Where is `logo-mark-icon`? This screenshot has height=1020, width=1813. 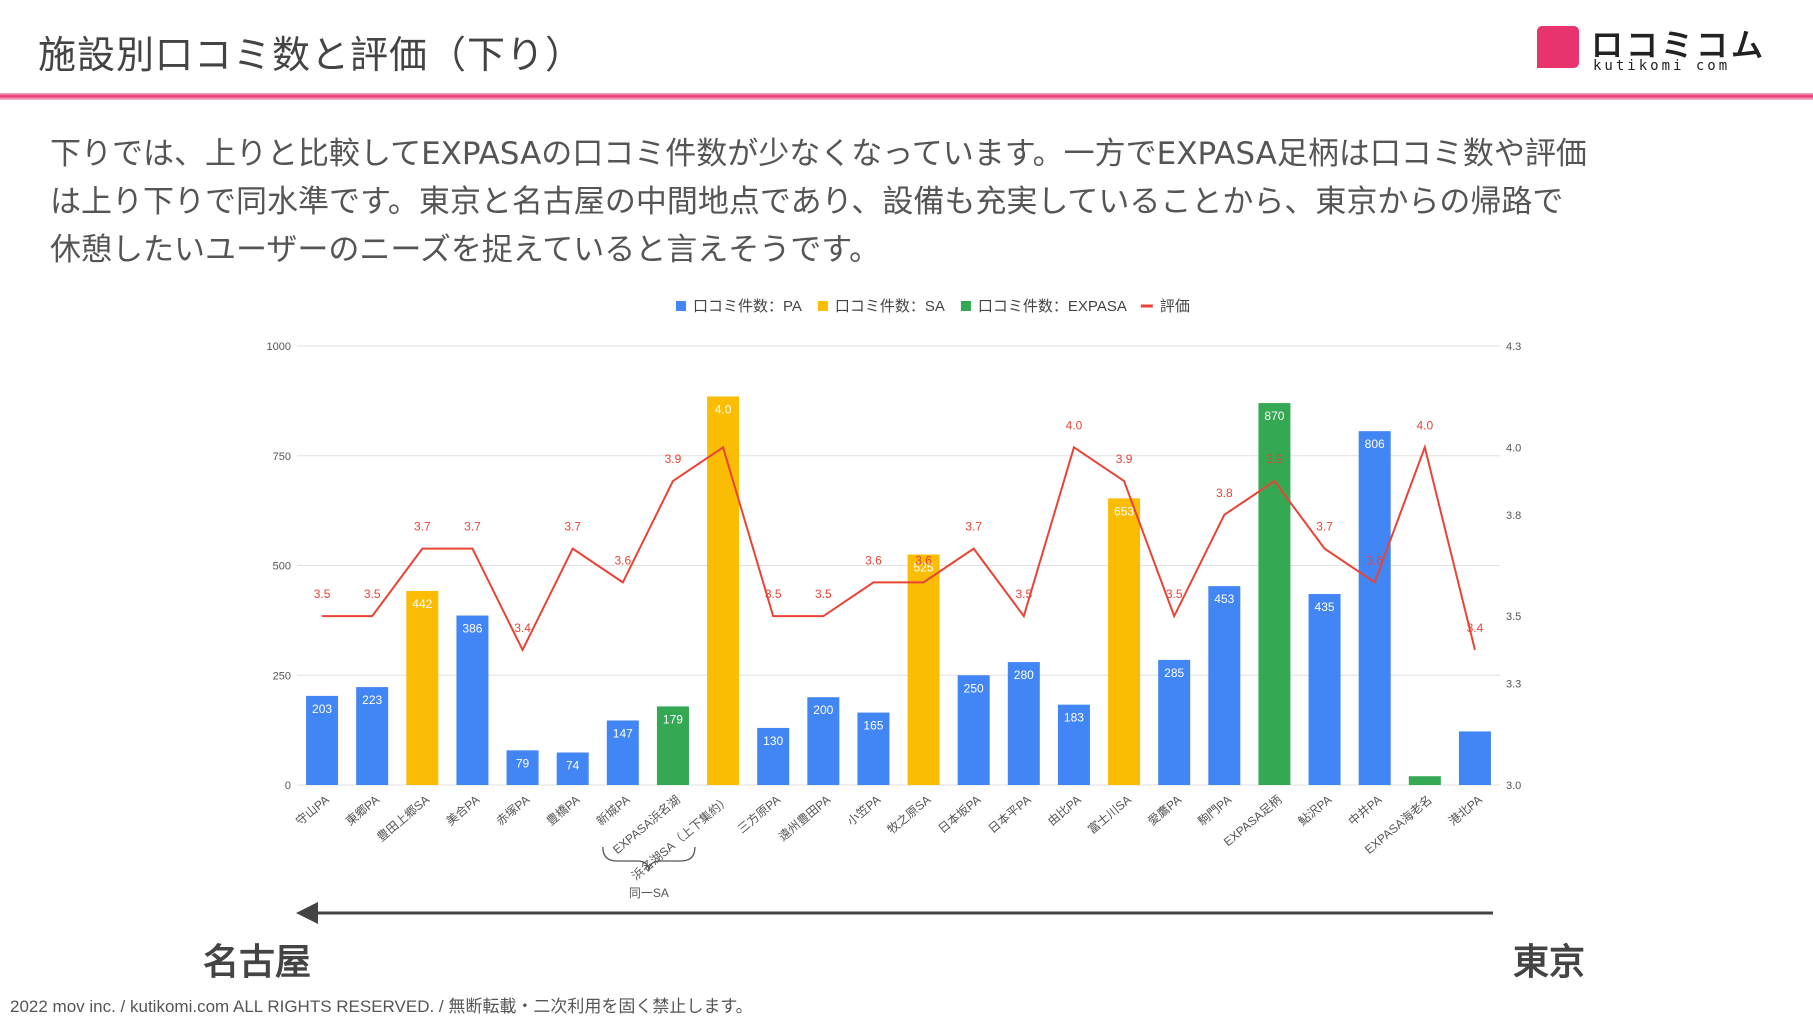 logo-mark-icon is located at coordinates (1558, 47).